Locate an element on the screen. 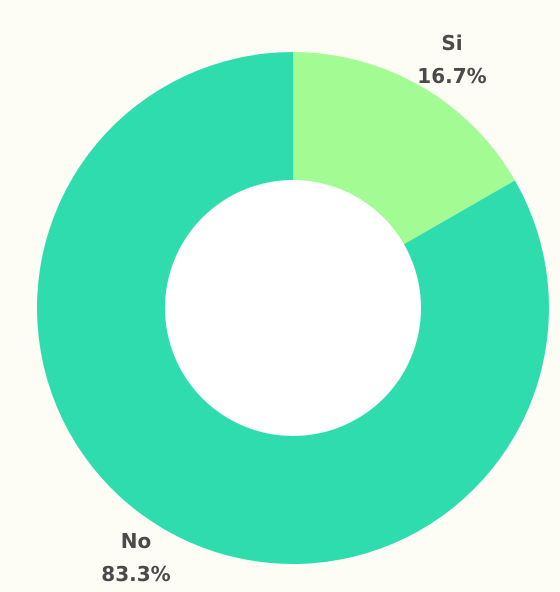 This screenshot has height=592, width=560. slice-label-pct-no: 83.3% is located at coordinates (135, 574).